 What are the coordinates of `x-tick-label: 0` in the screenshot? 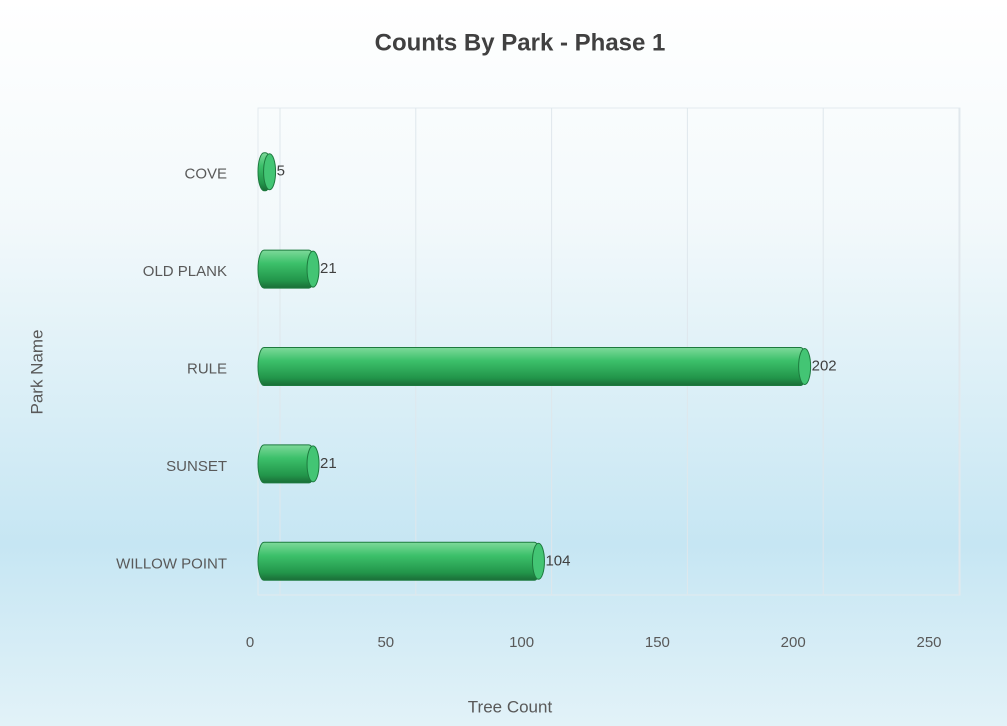 It's located at (250, 642).